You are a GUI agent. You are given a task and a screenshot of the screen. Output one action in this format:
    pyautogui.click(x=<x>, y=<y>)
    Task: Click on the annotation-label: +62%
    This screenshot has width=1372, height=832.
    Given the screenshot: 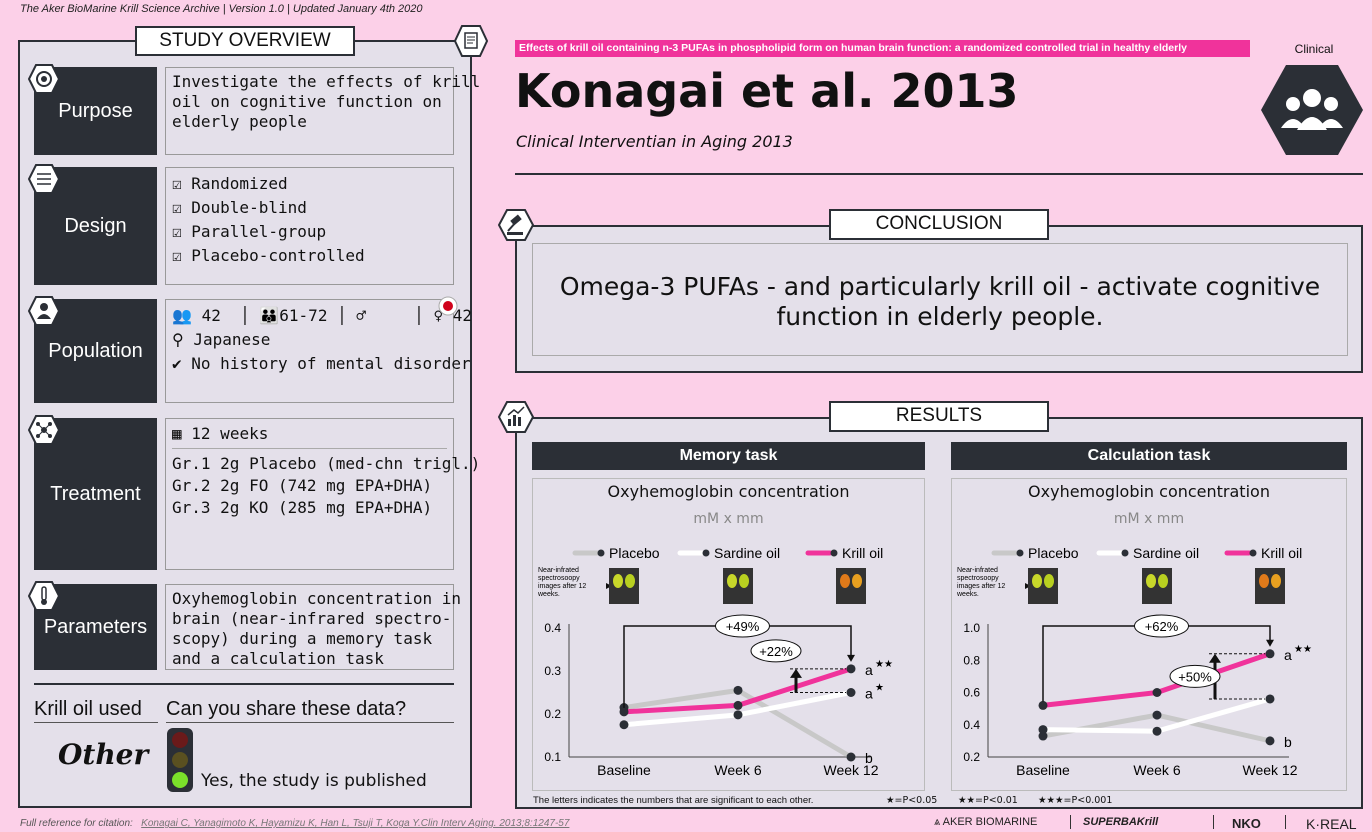 What is the action you would take?
    pyautogui.click(x=1162, y=626)
    